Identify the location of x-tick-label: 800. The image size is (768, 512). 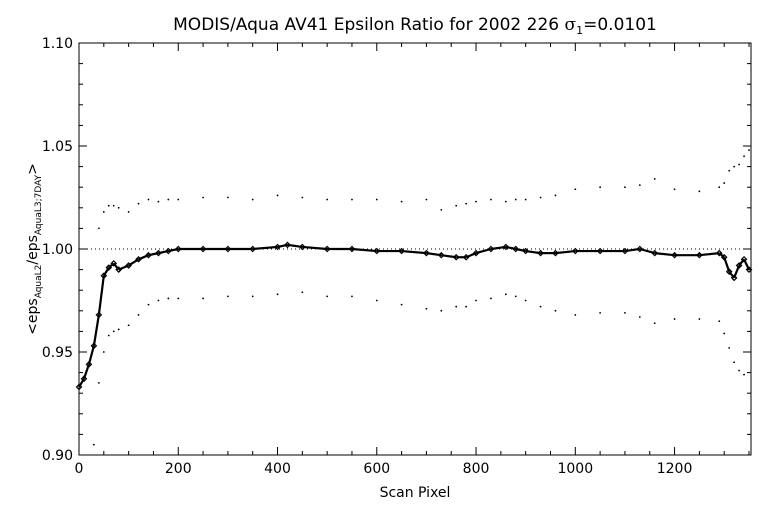
(476, 469).